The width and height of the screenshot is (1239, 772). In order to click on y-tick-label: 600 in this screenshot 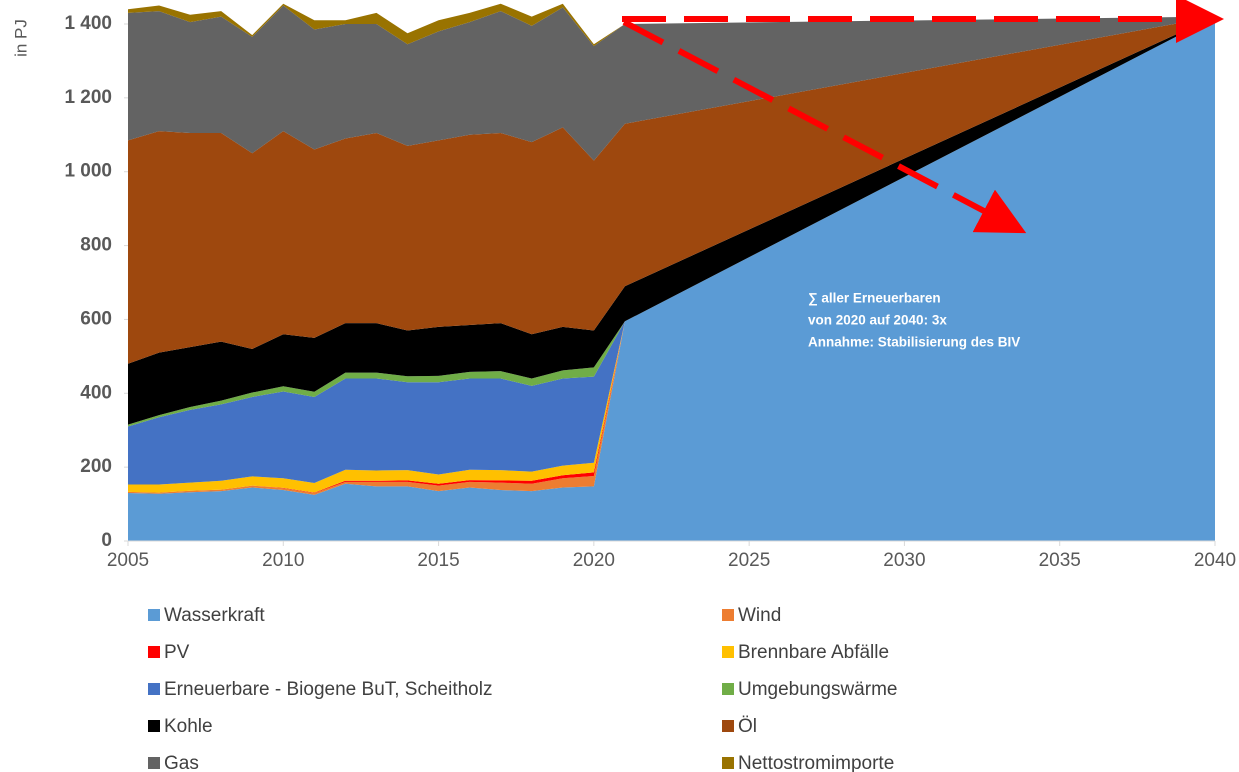, I will do `click(96, 318)`.